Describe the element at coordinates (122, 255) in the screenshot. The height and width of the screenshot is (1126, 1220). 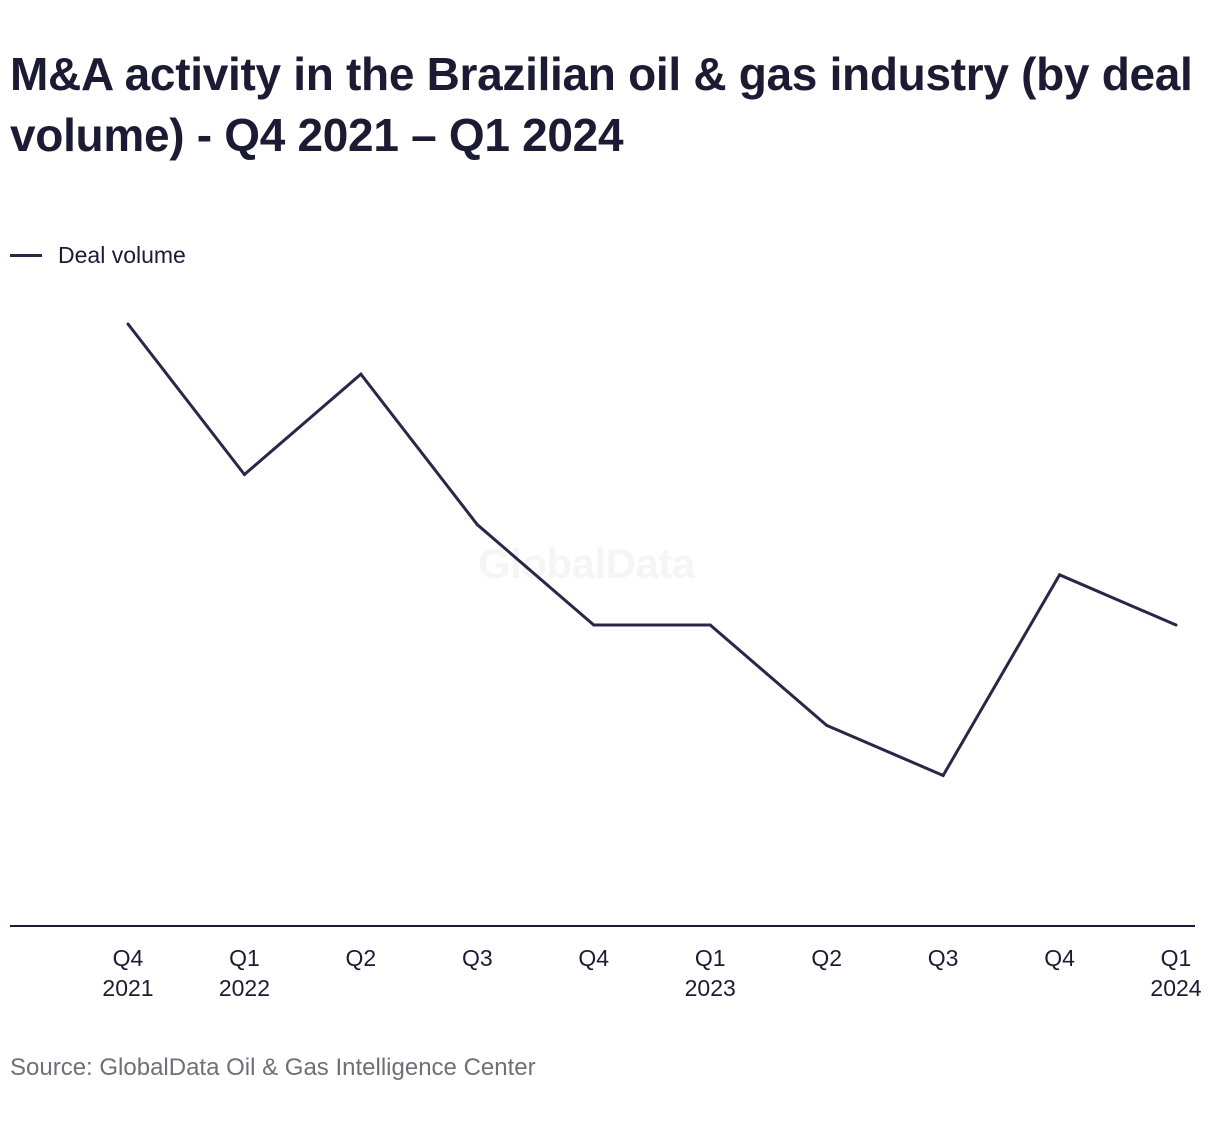
I see `legend-label-deal-volume: Deal volume` at that location.